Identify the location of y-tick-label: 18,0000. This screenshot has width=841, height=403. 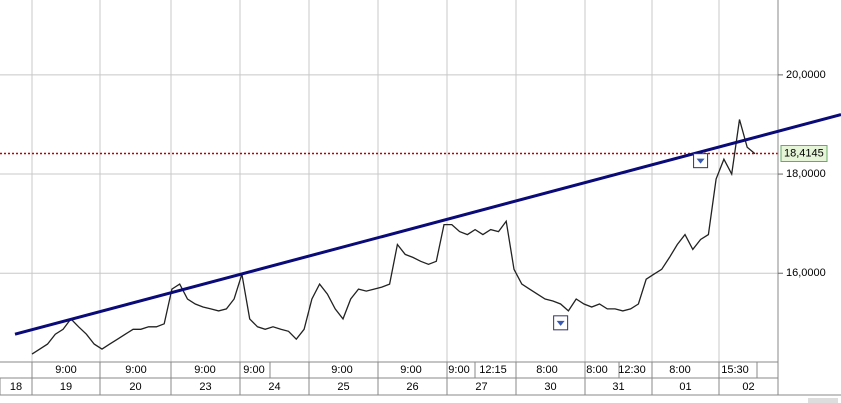
(806, 174).